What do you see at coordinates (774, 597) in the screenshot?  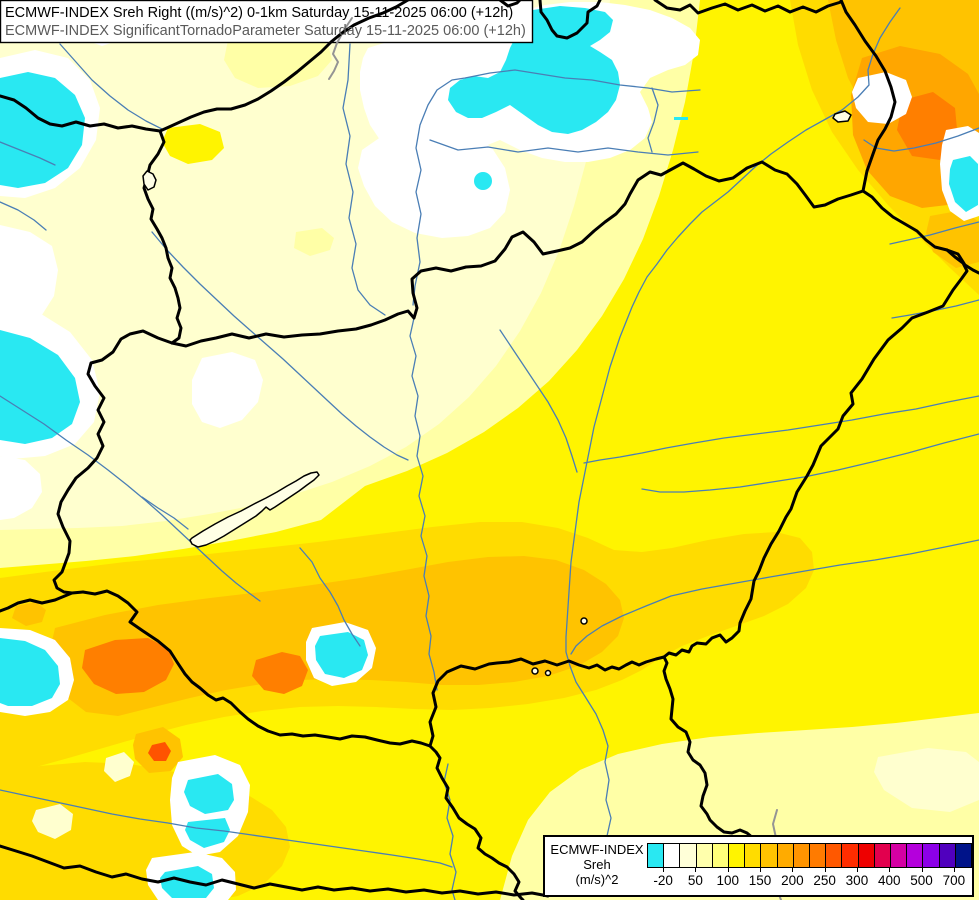 I see `river-maros` at bounding box center [774, 597].